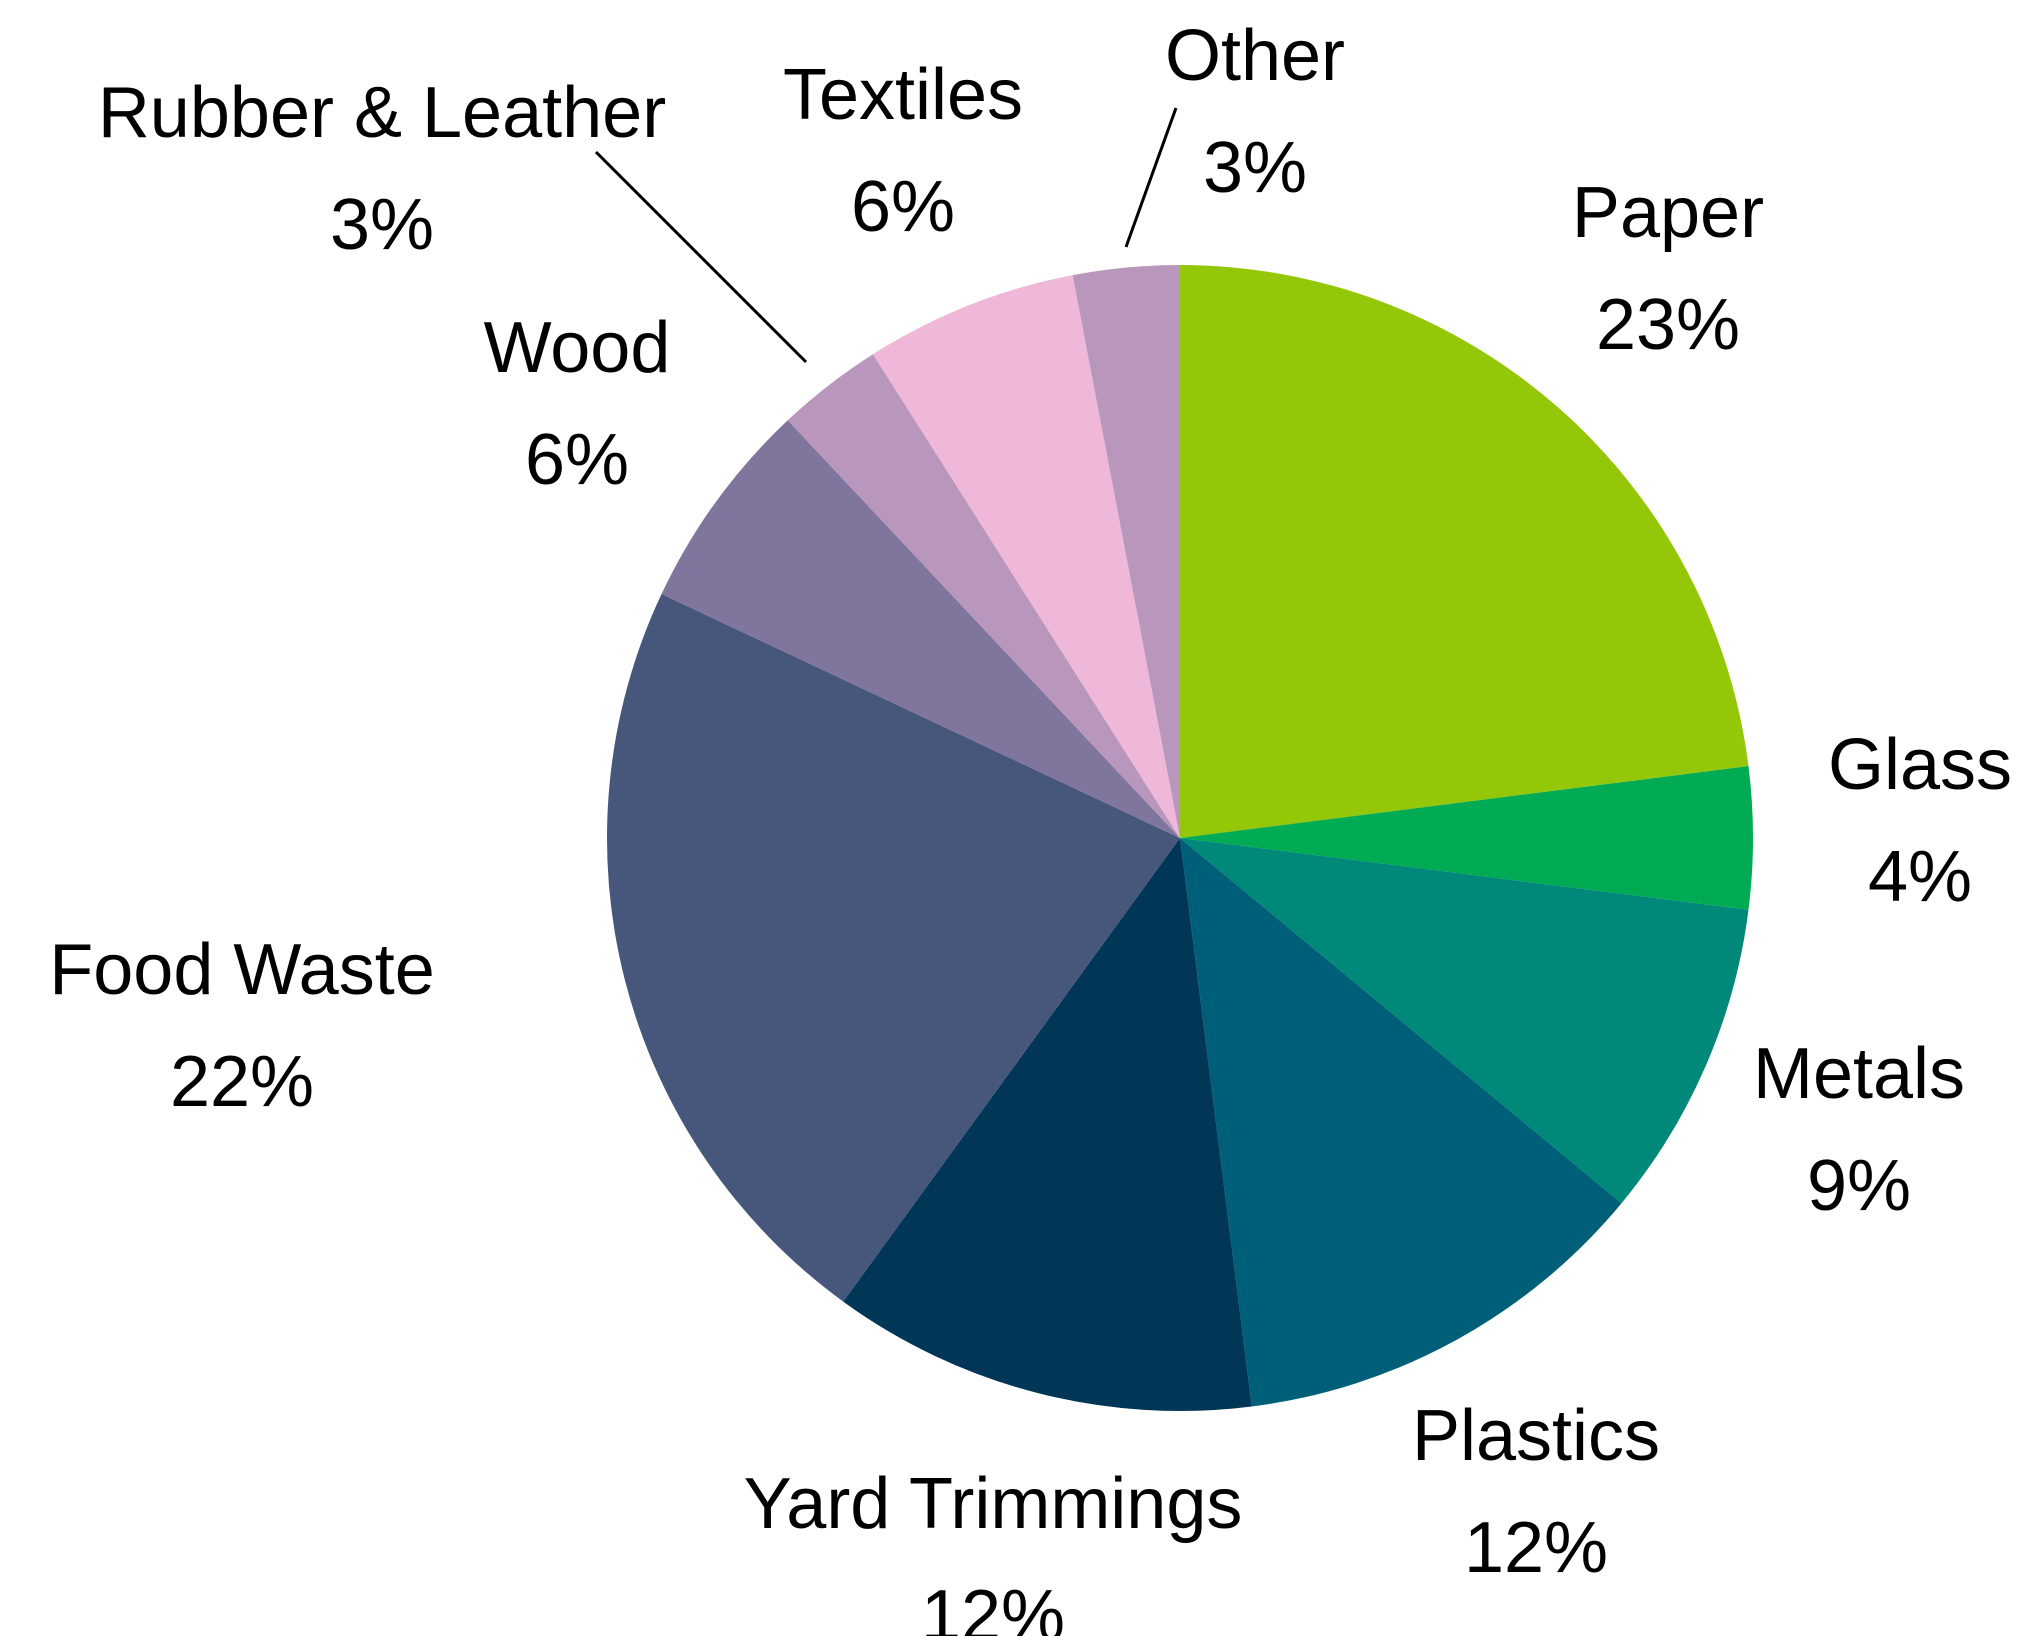 The height and width of the screenshot is (1636, 2021). I want to click on leader-line-other, so click(1151, 177).